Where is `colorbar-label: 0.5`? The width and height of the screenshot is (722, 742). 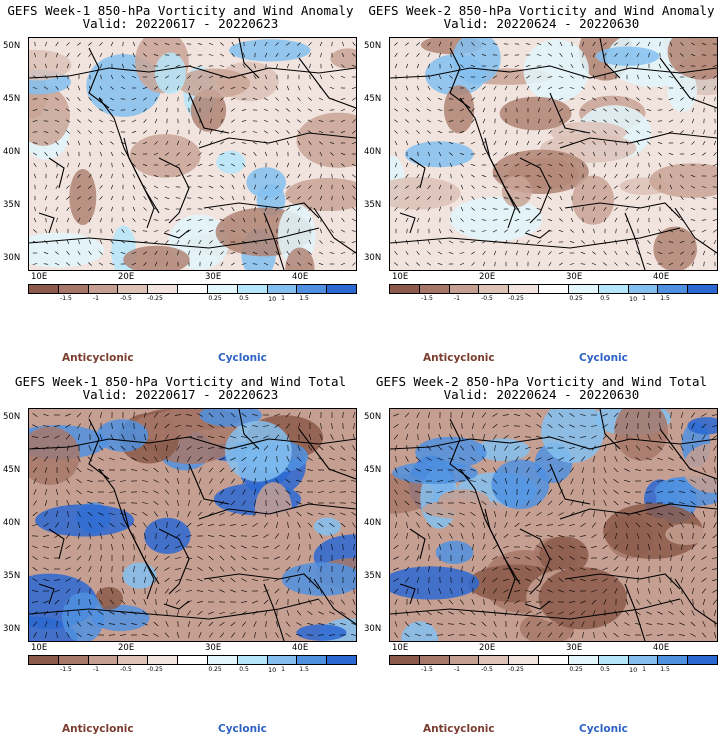 colorbar-label: 0.5 is located at coordinates (605, 298).